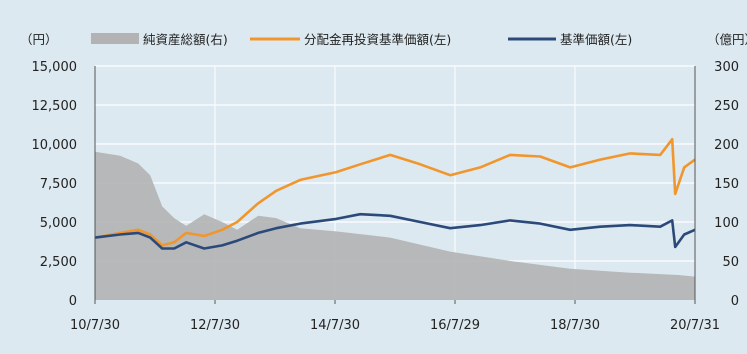 This screenshot has width=747, height=354. I want to click on left-tick-label: 7,500, so click(58, 184).